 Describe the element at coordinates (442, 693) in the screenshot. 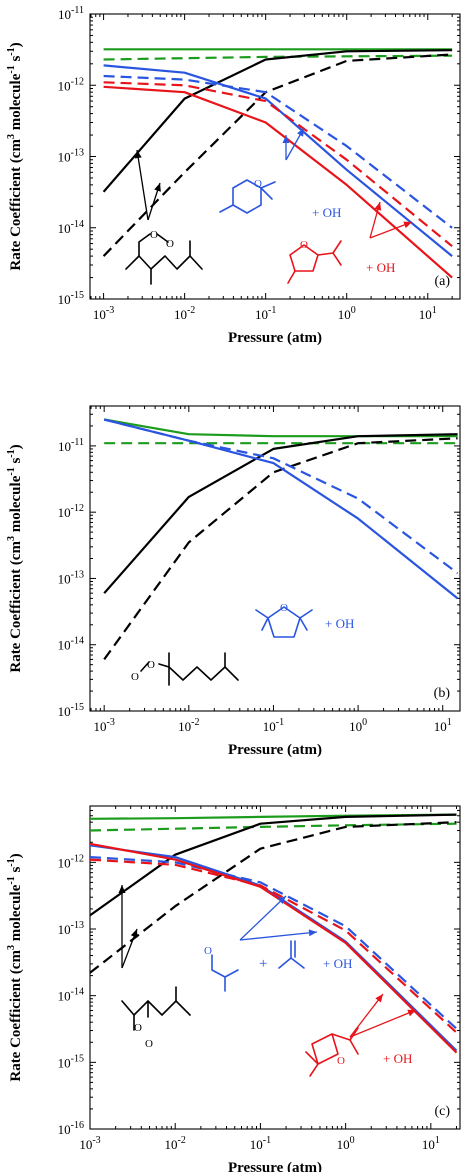

I see `panel-label: (b)` at that location.